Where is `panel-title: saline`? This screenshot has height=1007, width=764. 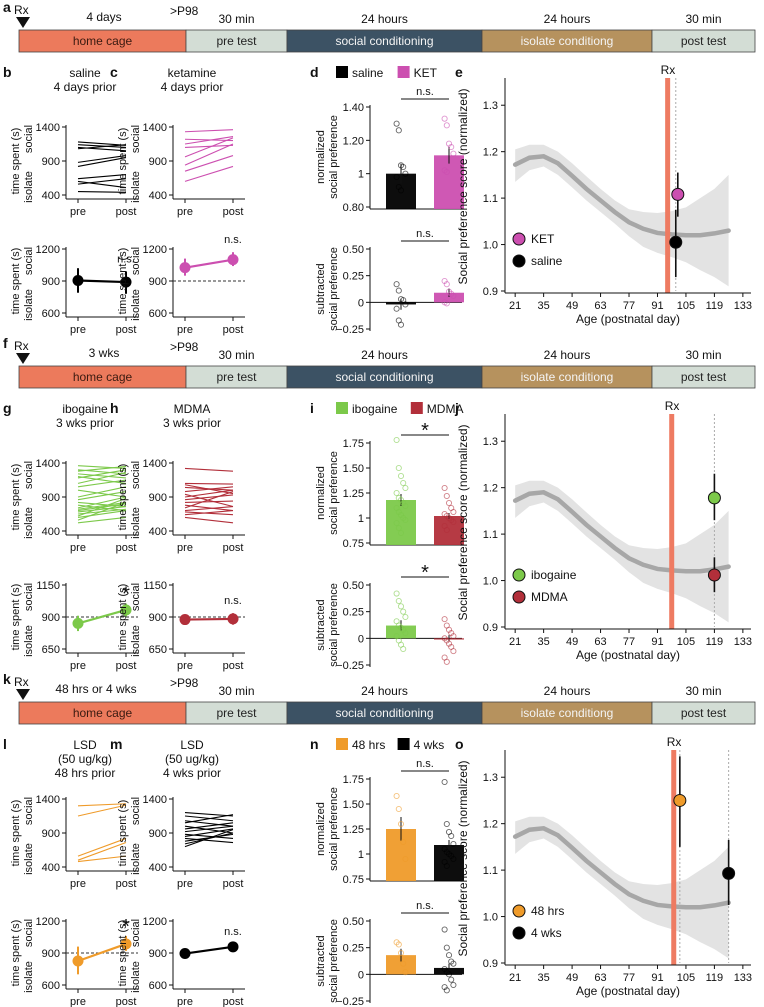
panel-title: saline is located at coordinates (85, 73).